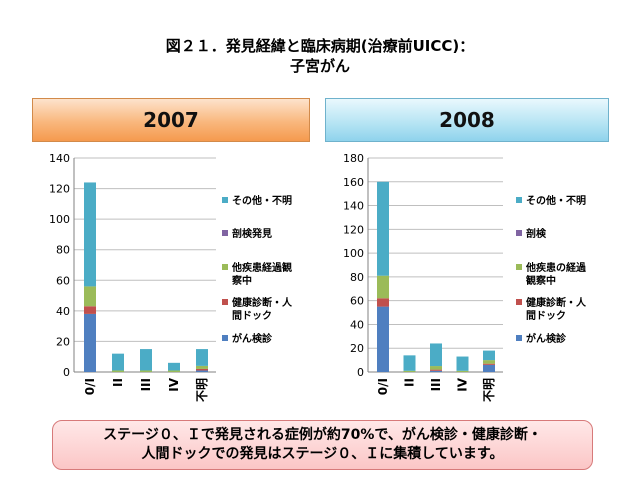  I want to click on year-header-2007: 2007, so click(171, 120).